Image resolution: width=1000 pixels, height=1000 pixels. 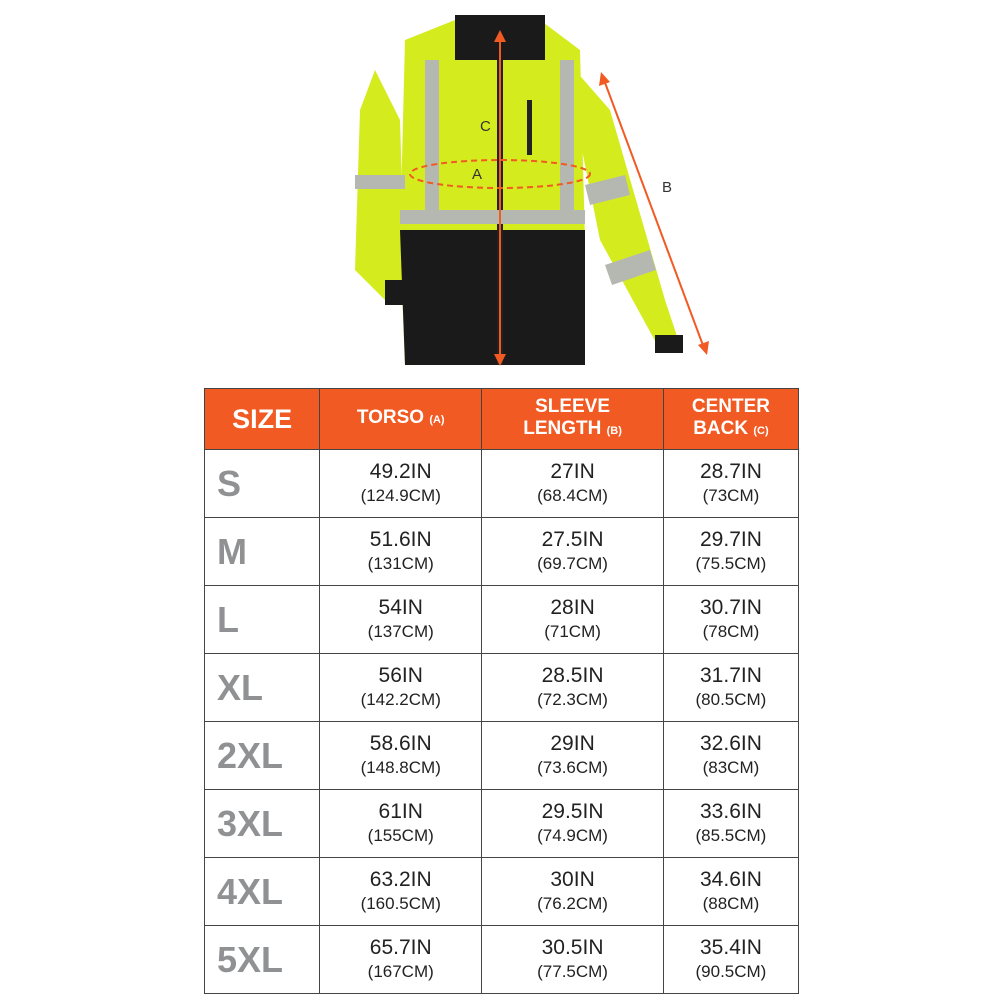 What do you see at coordinates (401, 823) in the screenshot?
I see `torso-cell: 61IN (155CM)` at bounding box center [401, 823].